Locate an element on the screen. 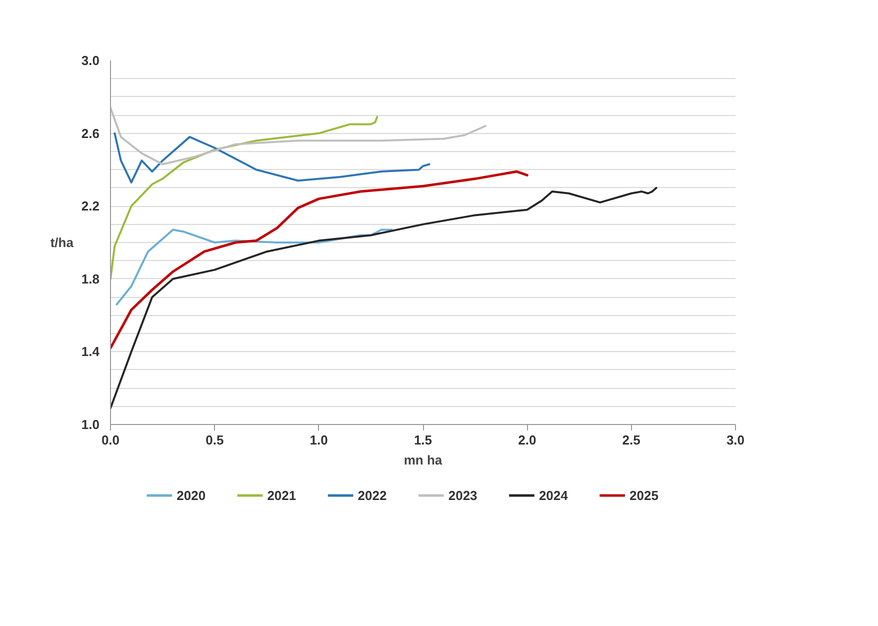 The width and height of the screenshot is (878, 626). x-tick-label: 2.0 is located at coordinates (527, 440).